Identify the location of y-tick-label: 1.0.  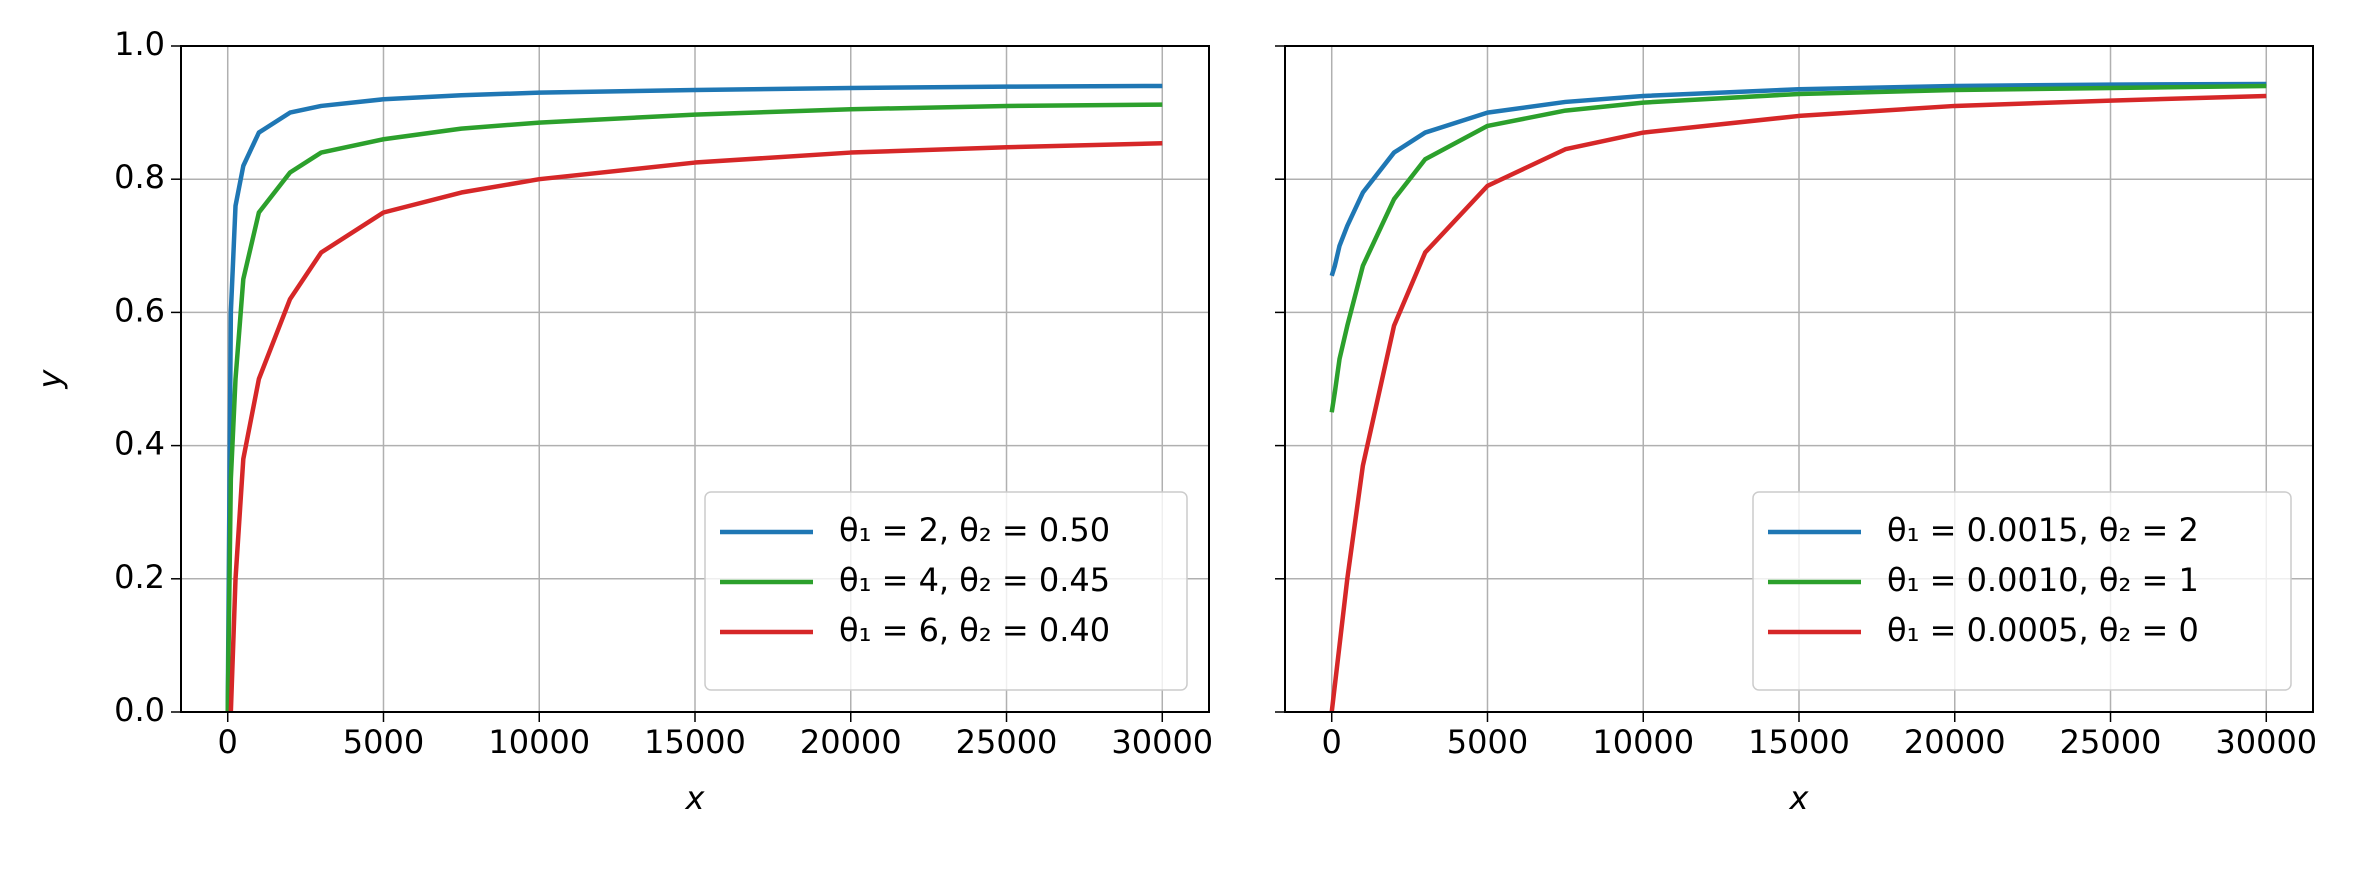
(139, 44).